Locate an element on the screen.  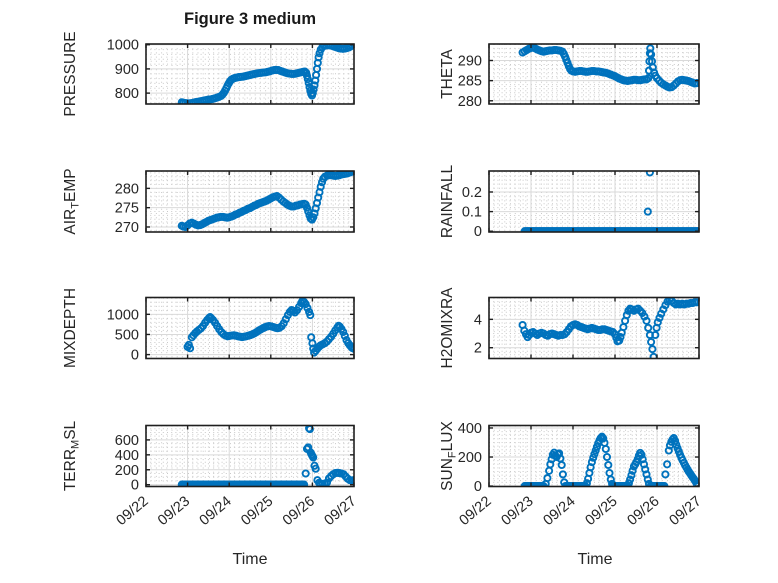
subplot-pressure: 800 900 1000 PRESSURE is located at coordinates (208, 74).